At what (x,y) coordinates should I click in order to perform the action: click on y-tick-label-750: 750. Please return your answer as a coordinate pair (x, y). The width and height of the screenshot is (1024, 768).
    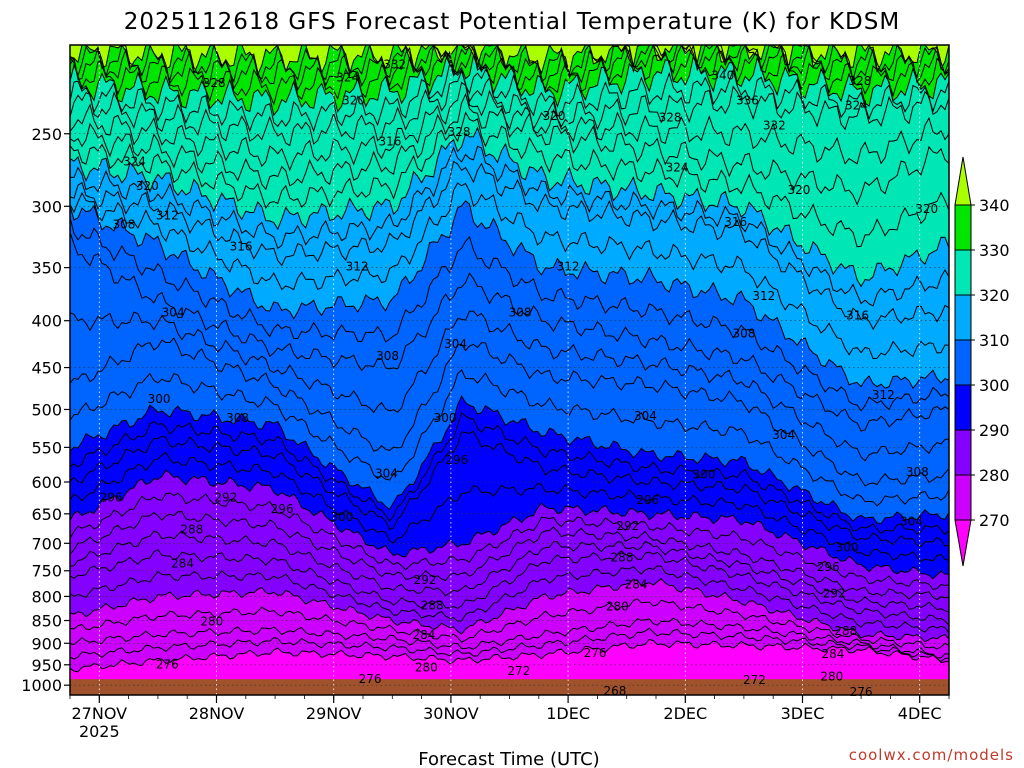
    Looking at the image, I should click on (46, 571).